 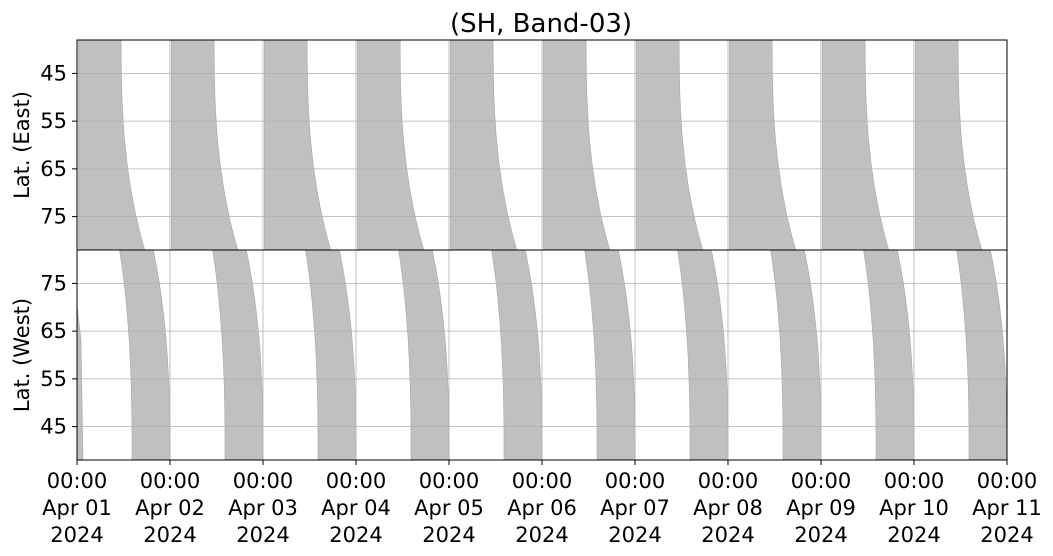 I want to click on west-band-carryover, so click(x=80, y=382).